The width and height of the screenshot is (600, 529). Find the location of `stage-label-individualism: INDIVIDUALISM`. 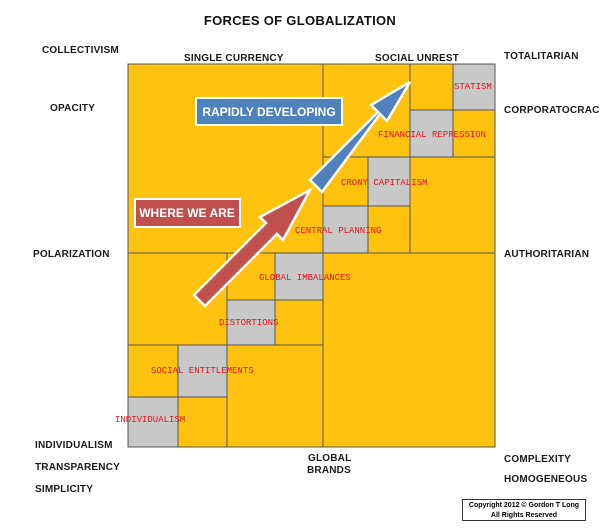

stage-label-individualism: INDIVIDUALISM is located at coordinates (150, 420).